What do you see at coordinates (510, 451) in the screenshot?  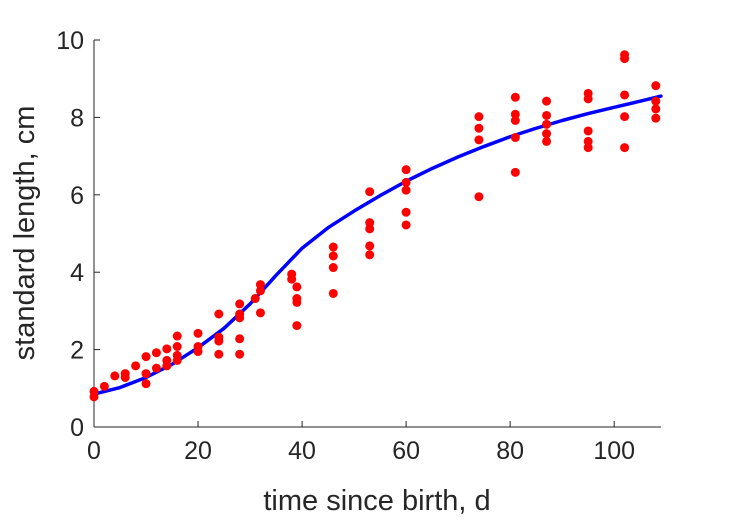 I see `x-tick-label: 80` at bounding box center [510, 451].